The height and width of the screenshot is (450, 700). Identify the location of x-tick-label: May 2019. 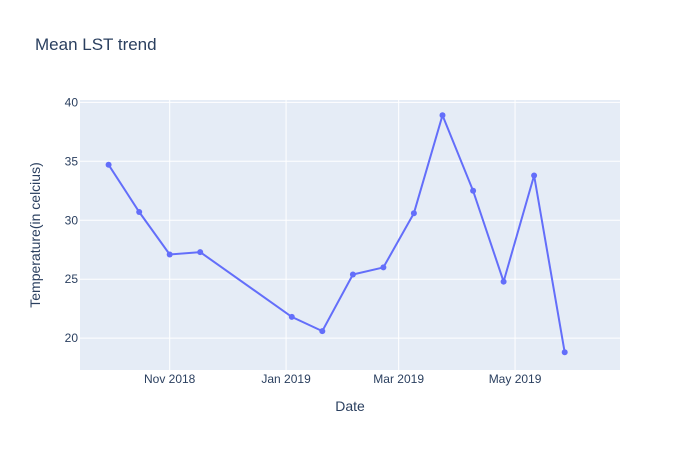
(515, 379).